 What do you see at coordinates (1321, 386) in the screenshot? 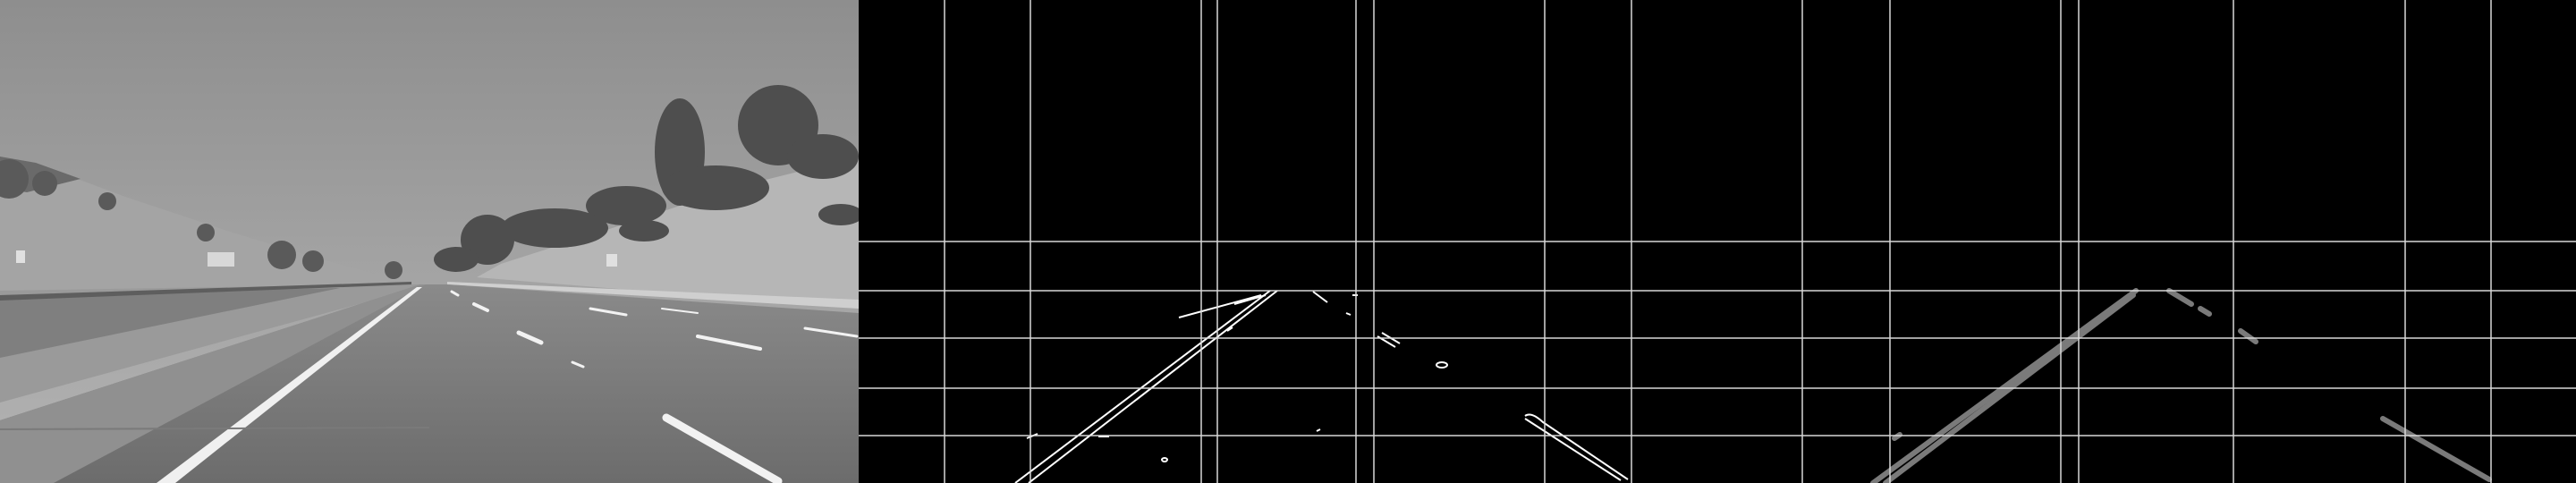
I see `edge-map` at bounding box center [1321, 386].